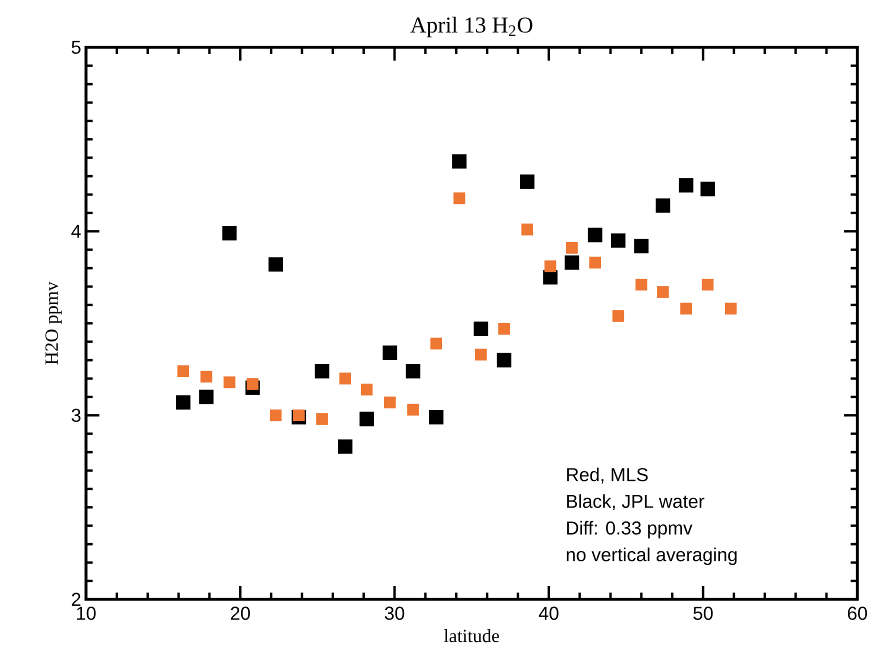 The height and width of the screenshot is (670, 888). I want to click on x-axis-title: latitude, so click(472, 635).